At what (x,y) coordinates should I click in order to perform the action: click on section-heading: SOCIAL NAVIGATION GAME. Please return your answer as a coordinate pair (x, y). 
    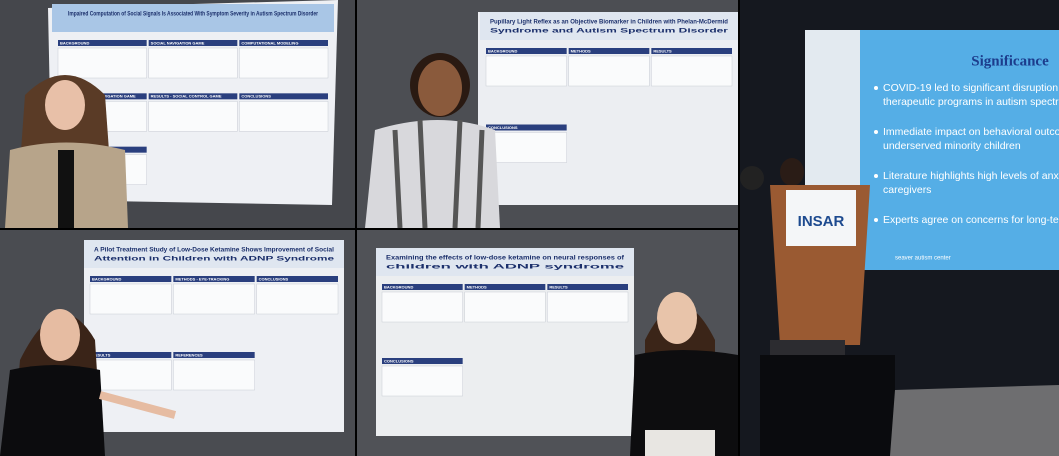
    Looking at the image, I should click on (178, 42).